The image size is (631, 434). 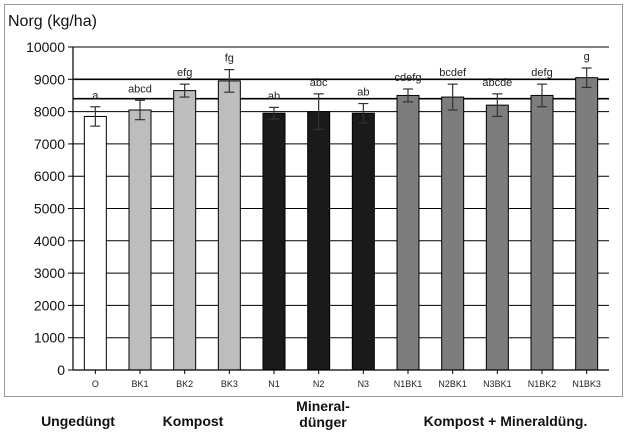 I want to click on group-label-ungeduengt: Ungedüngt, so click(x=78, y=421).